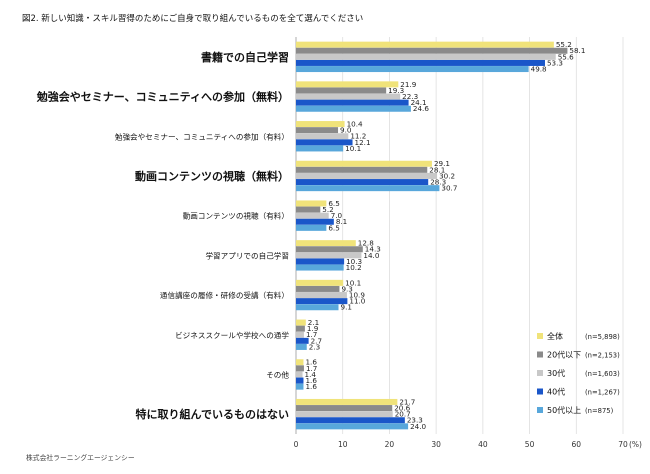 The image size is (650, 474). Describe the element at coordinates (468, 444) in the screenshot. I see `x-axis-ticks: 0 10 20 30 40 50 60 70 (%)` at that location.